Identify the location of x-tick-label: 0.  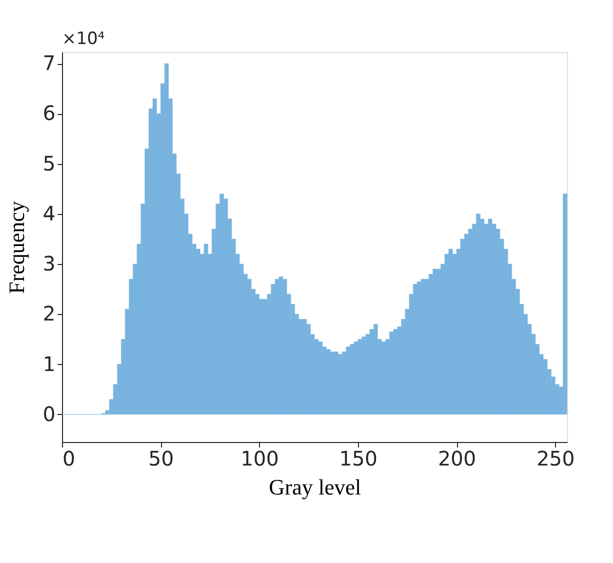
(69, 458).